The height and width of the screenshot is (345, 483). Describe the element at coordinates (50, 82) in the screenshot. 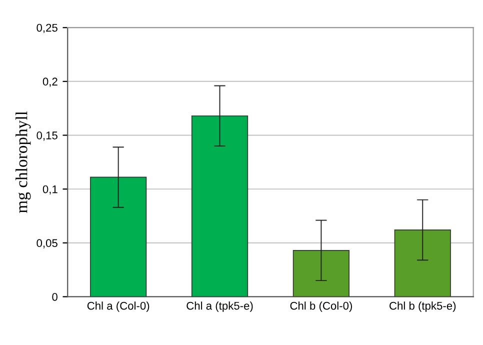

I see `y-tick-label: 0,2` at that location.